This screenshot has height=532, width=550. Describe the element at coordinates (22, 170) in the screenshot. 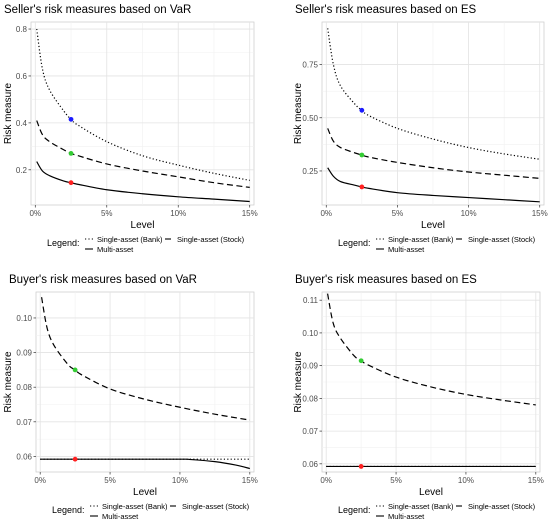

I see `y-tick-label: 0.2` at that location.